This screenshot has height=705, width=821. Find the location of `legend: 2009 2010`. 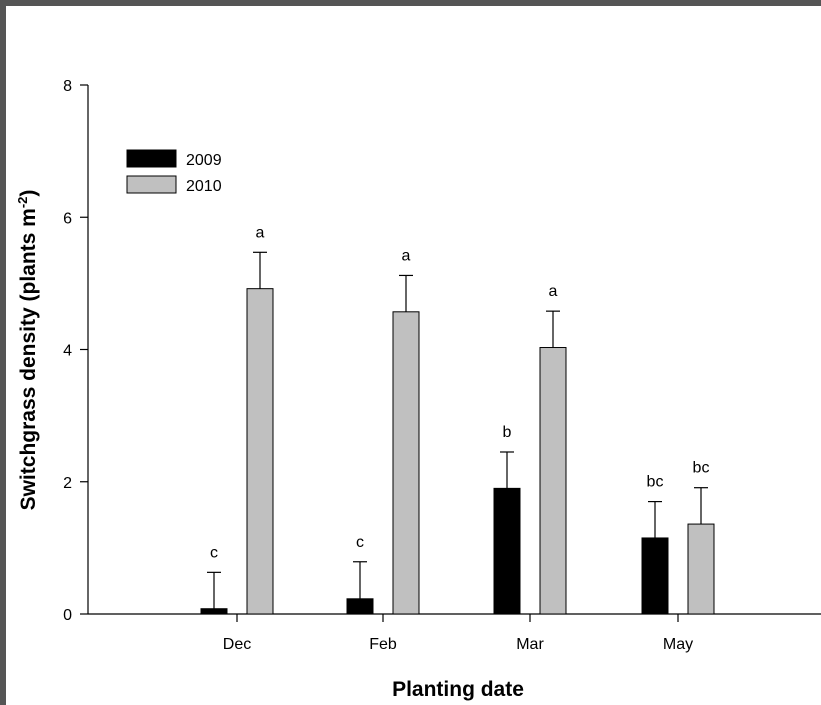

legend: 2009 2010 is located at coordinates (174, 172).